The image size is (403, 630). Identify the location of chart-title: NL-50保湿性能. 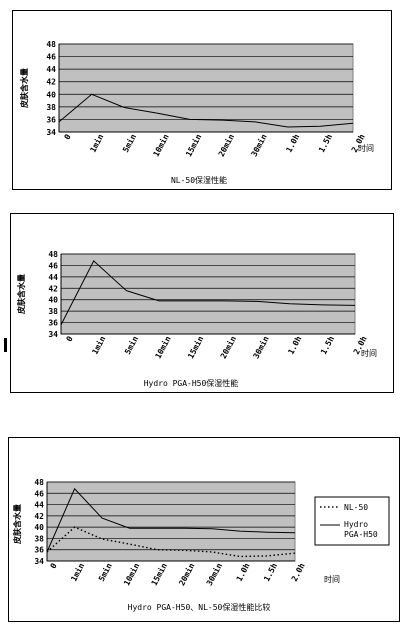
(199, 180).